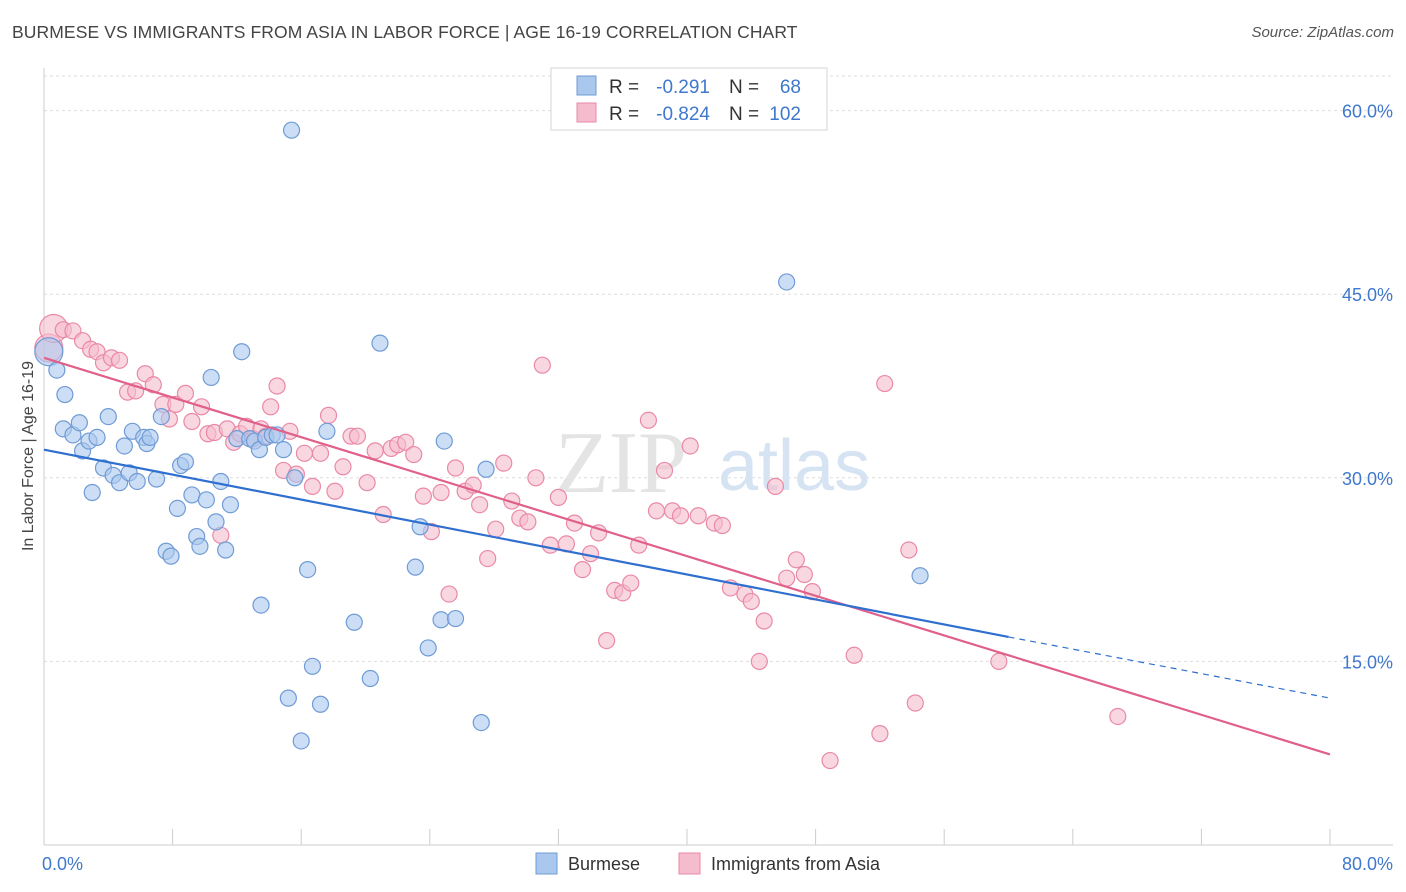 The height and width of the screenshot is (892, 1406). Describe the element at coordinates (546, 863) in the screenshot. I see `legend-swatch-burmese` at that location.